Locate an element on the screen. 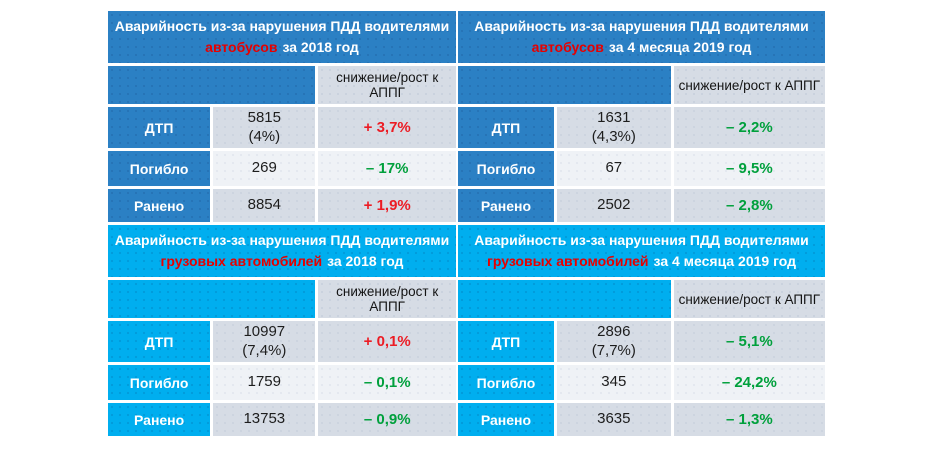  value-cell-deaths: 1759 is located at coordinates (264, 382).